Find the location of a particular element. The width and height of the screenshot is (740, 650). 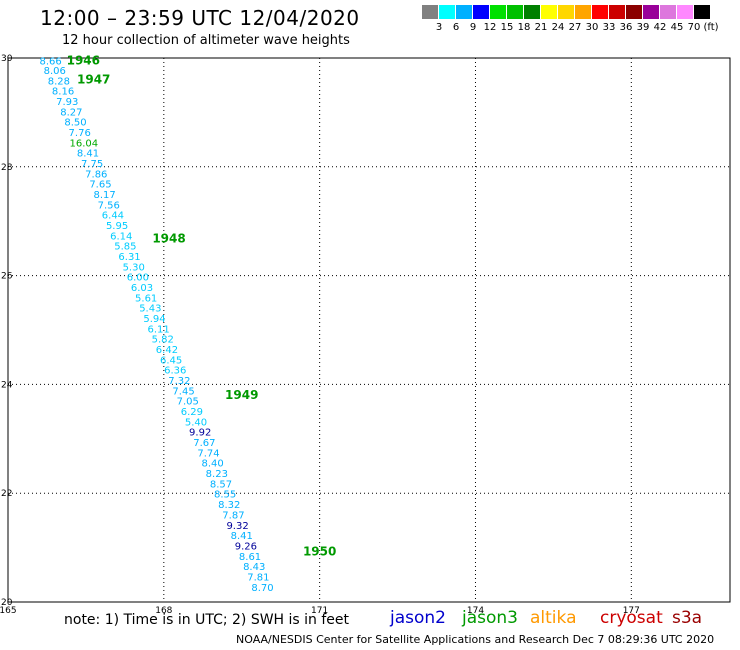

wave-height-value: 6.29 is located at coordinates (192, 412).